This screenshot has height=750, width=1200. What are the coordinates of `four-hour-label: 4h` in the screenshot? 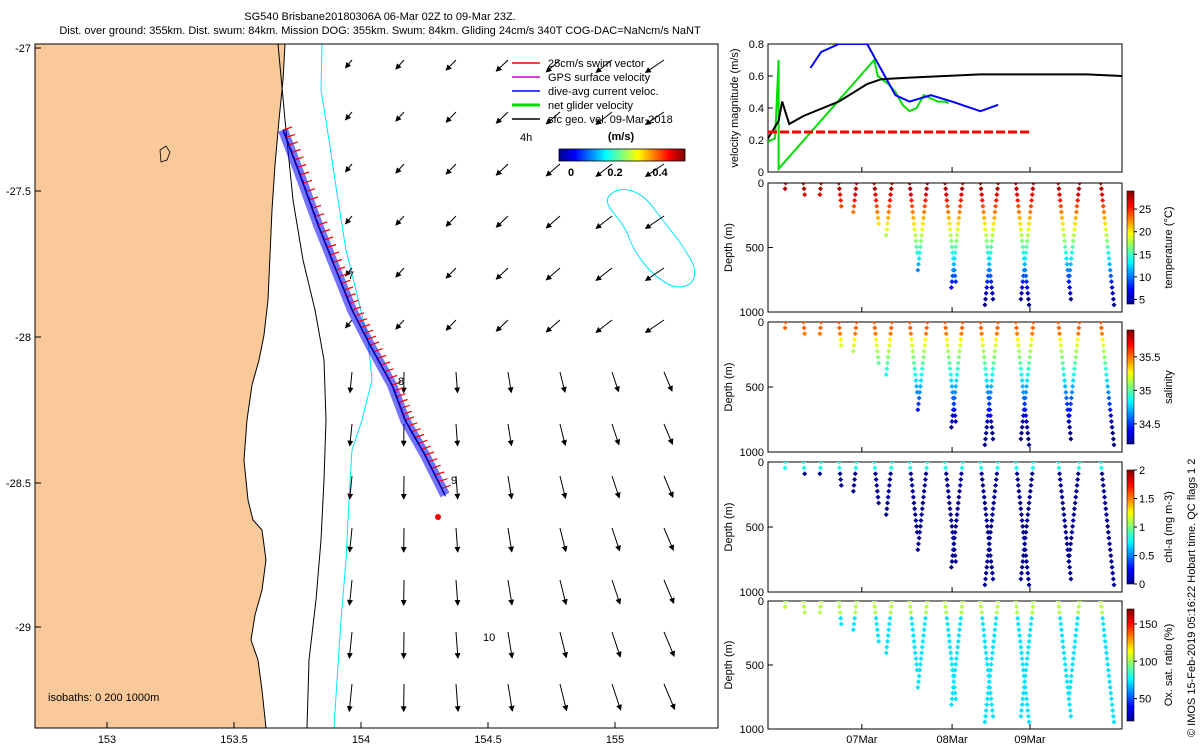 It's located at (526, 138).